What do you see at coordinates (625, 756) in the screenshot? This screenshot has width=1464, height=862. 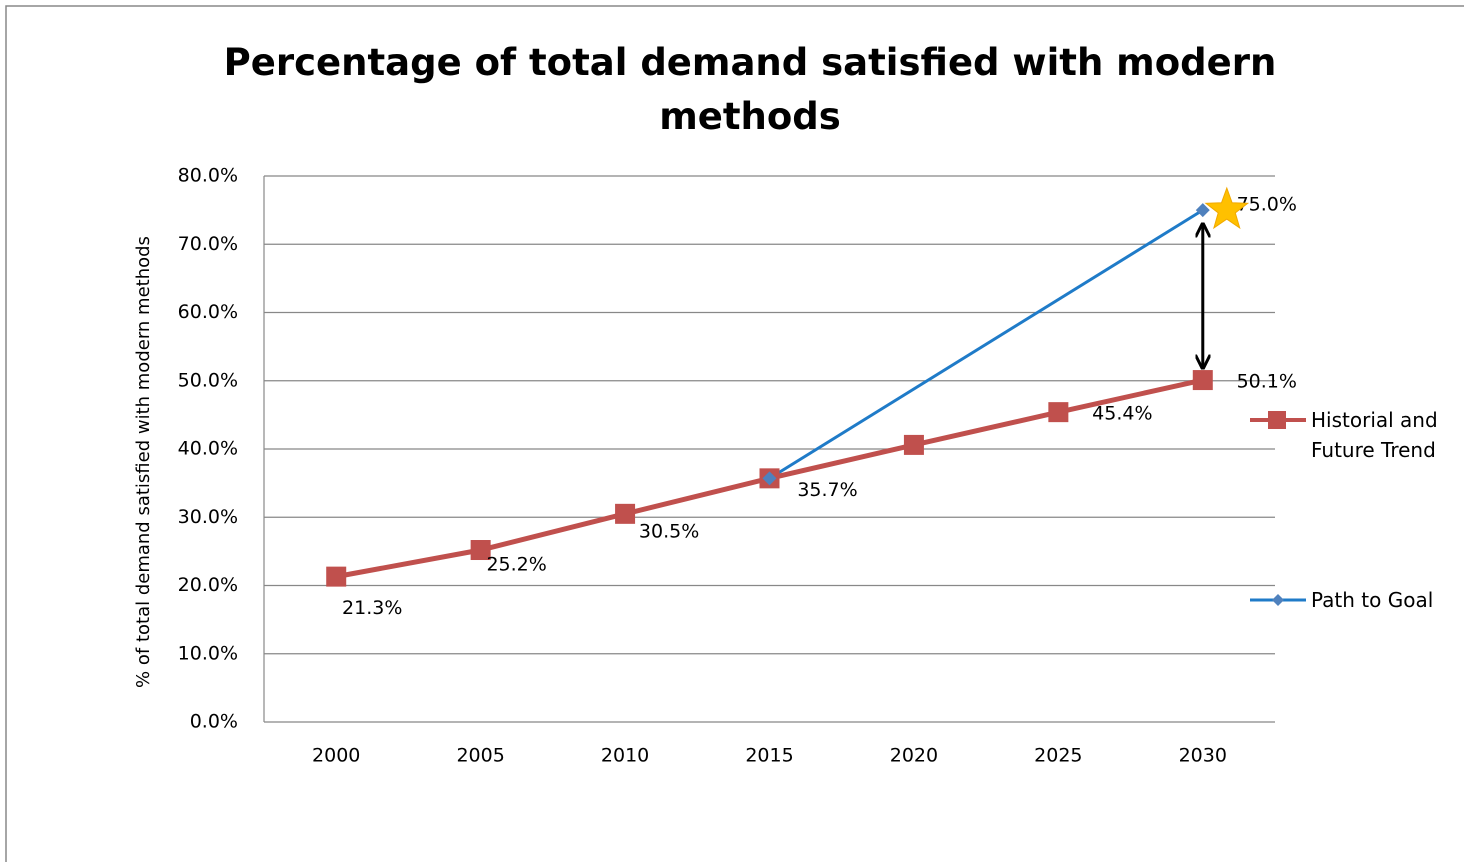 I see `x-tick-label: 2010` at bounding box center [625, 756].